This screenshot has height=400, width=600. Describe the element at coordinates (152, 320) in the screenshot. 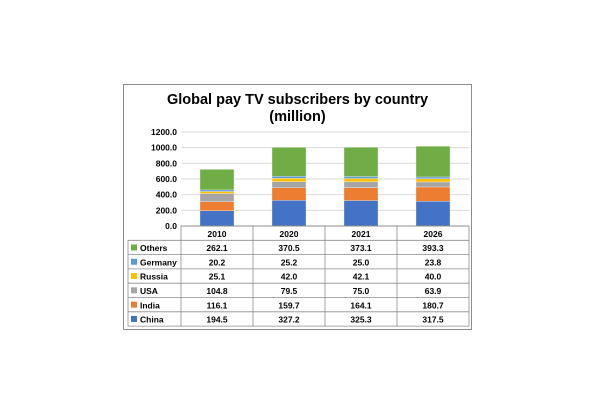

I see `legend-label: China` at that location.